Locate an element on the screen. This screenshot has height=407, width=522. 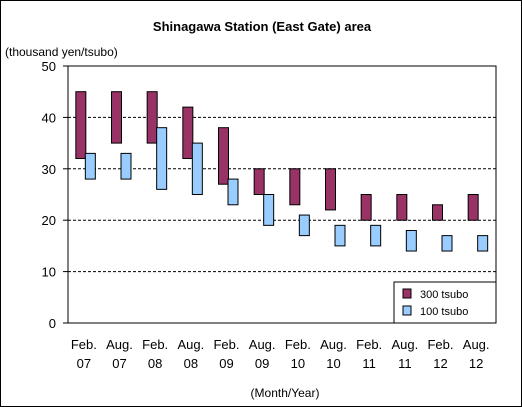
y-axis-unit-label: (thousand yen/tsubo) is located at coordinates (61, 52).